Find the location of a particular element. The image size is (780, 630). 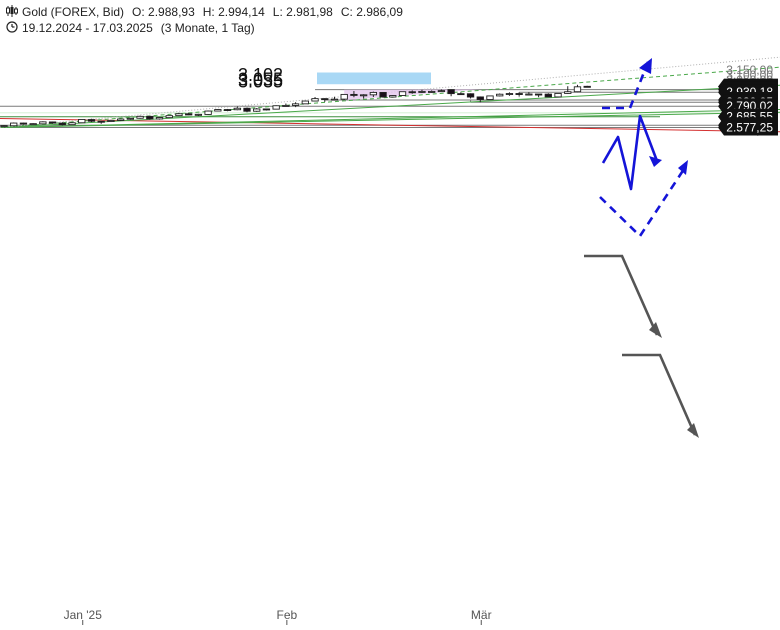

target-label: 3.055 is located at coordinates (260, 80).